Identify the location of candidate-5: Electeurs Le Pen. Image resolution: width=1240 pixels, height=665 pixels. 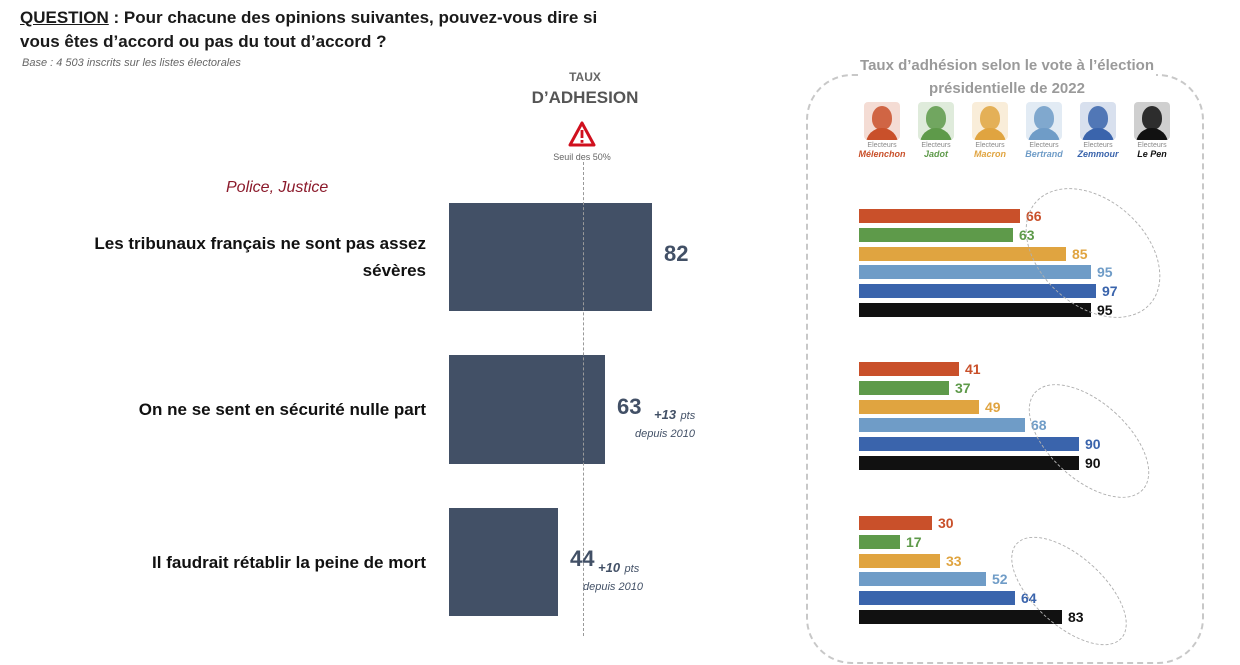
(1152, 130).